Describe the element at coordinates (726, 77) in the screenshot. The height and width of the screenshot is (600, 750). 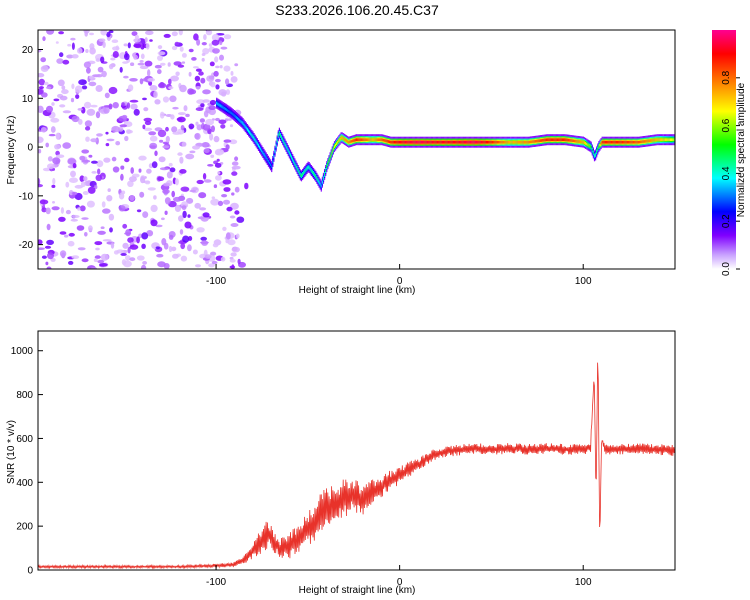
I see `colorbar-tick-label: 0.8` at that location.